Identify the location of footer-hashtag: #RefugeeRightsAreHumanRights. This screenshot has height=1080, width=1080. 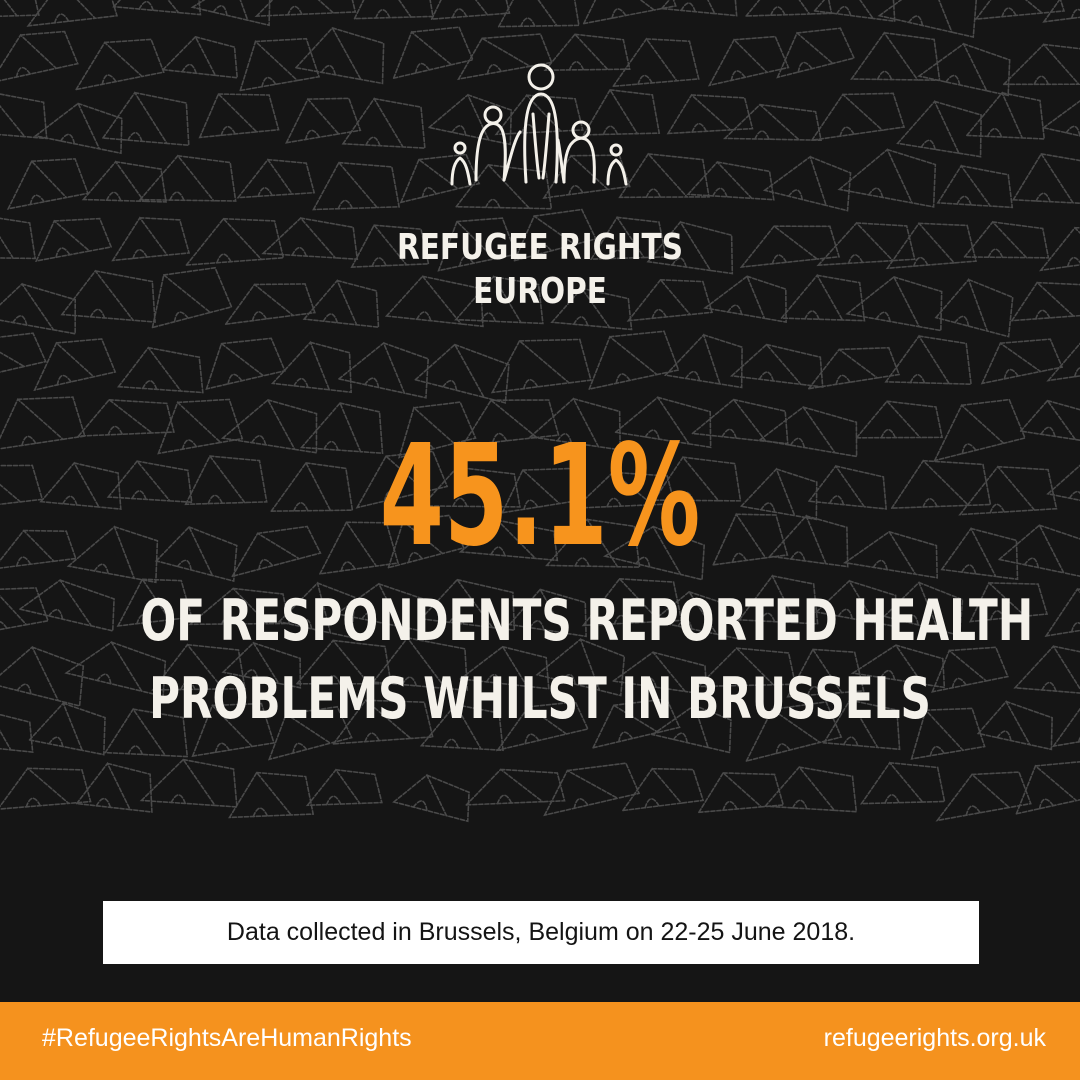
(227, 1038).